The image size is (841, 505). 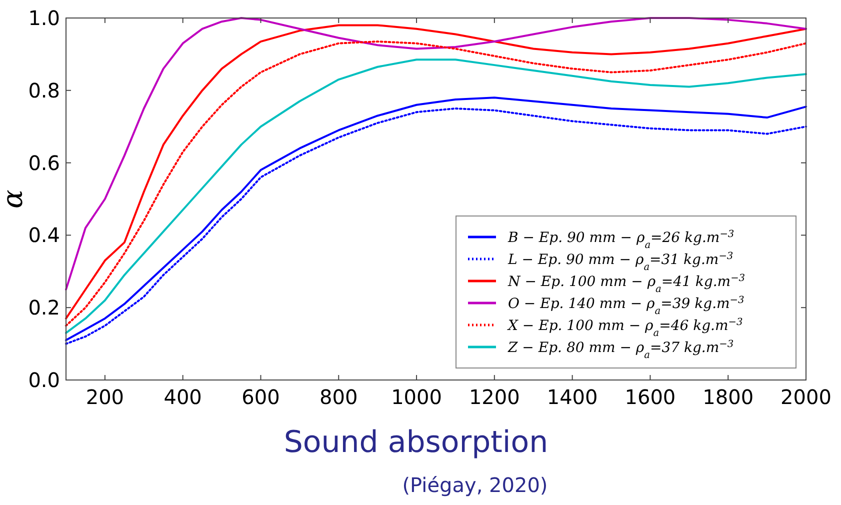 I want to click on y-tick-label: 1.0, so click(x=44, y=18).